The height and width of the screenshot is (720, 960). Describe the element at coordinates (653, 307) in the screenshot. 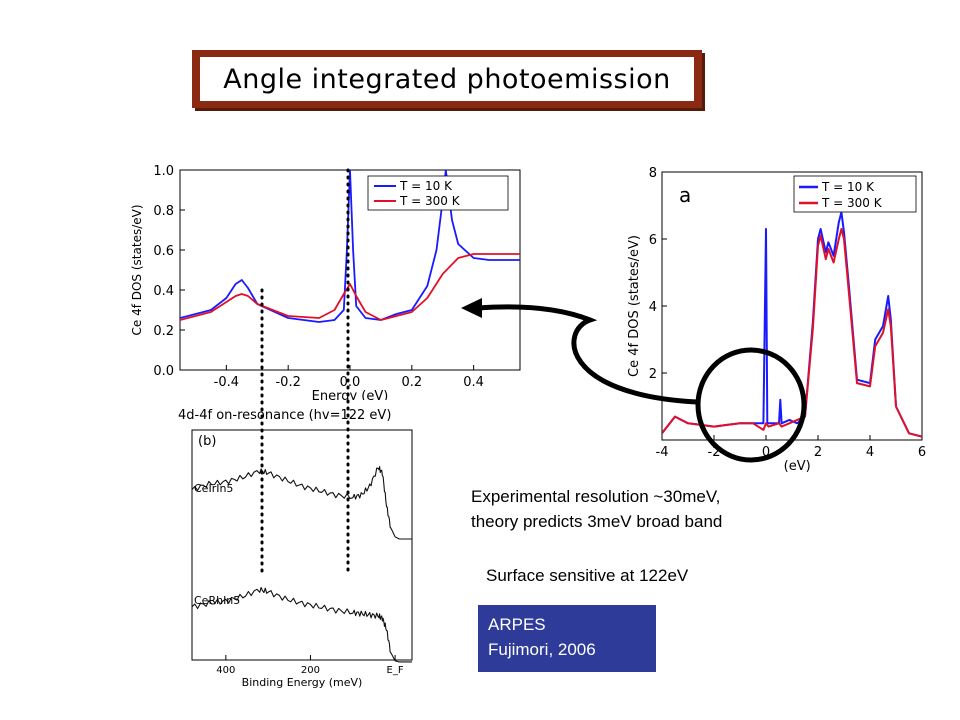

I see `y-tick-label: 4` at that location.